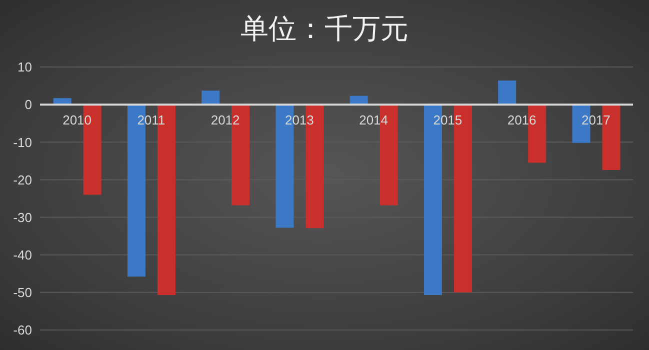 Image resolution: width=649 pixels, height=350 pixels. I want to click on y-tick-label: 0, so click(28, 104).